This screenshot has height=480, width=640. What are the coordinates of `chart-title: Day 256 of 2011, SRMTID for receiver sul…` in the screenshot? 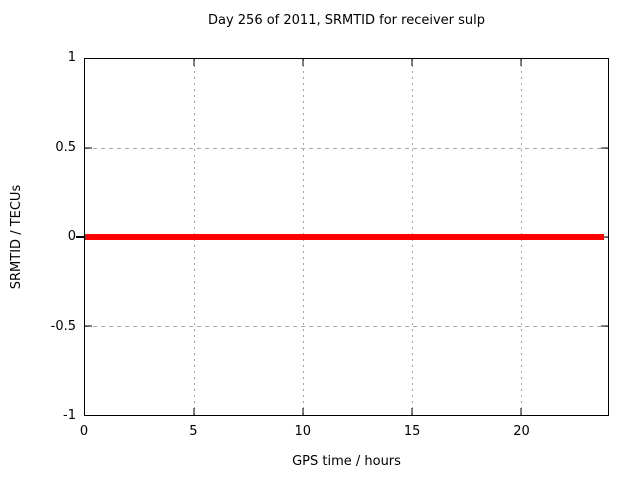 It's located at (346, 20).